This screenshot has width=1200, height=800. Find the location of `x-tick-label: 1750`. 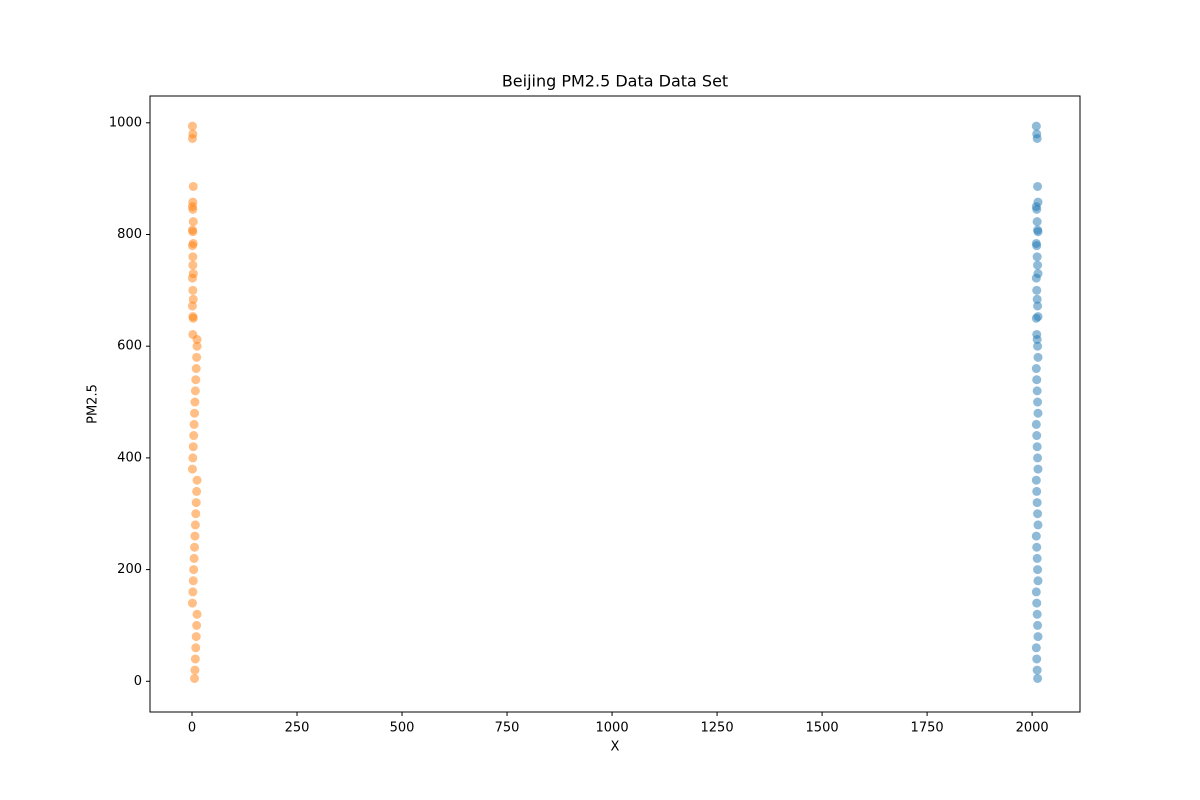

x-tick-label: 1750 is located at coordinates (927, 728).